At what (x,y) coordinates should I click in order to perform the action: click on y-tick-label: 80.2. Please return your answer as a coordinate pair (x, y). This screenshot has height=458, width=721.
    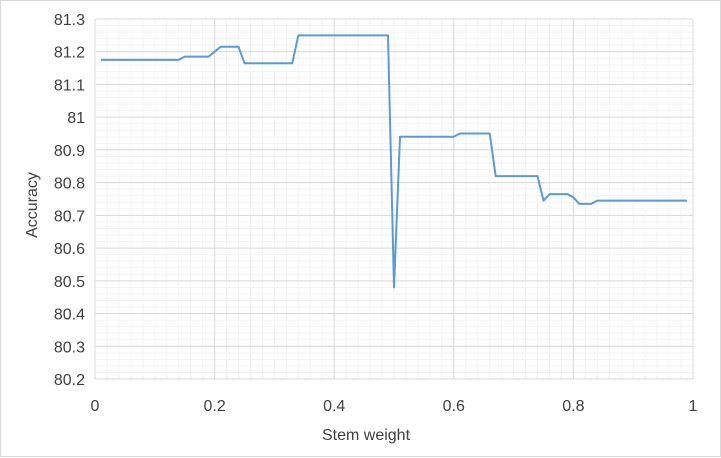
    Looking at the image, I should click on (69, 380).